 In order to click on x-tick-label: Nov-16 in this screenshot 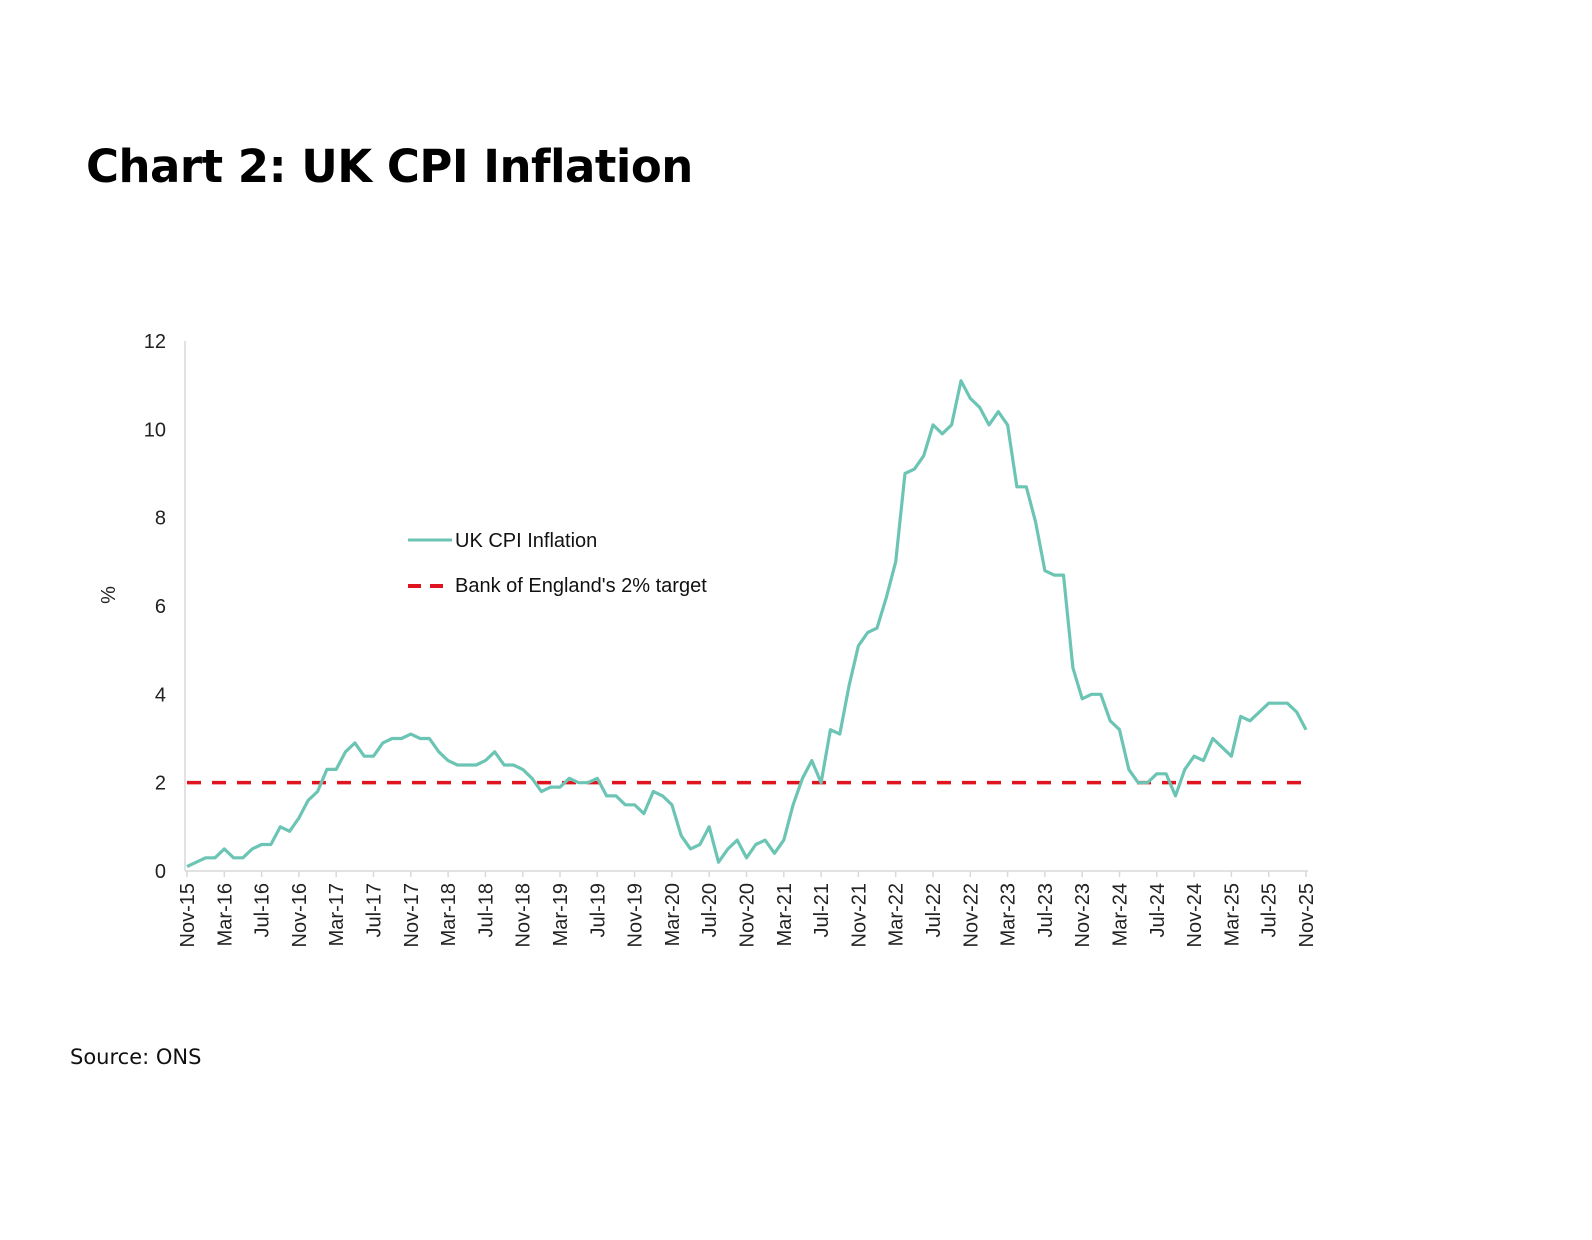, I will do `click(300, 915)`.